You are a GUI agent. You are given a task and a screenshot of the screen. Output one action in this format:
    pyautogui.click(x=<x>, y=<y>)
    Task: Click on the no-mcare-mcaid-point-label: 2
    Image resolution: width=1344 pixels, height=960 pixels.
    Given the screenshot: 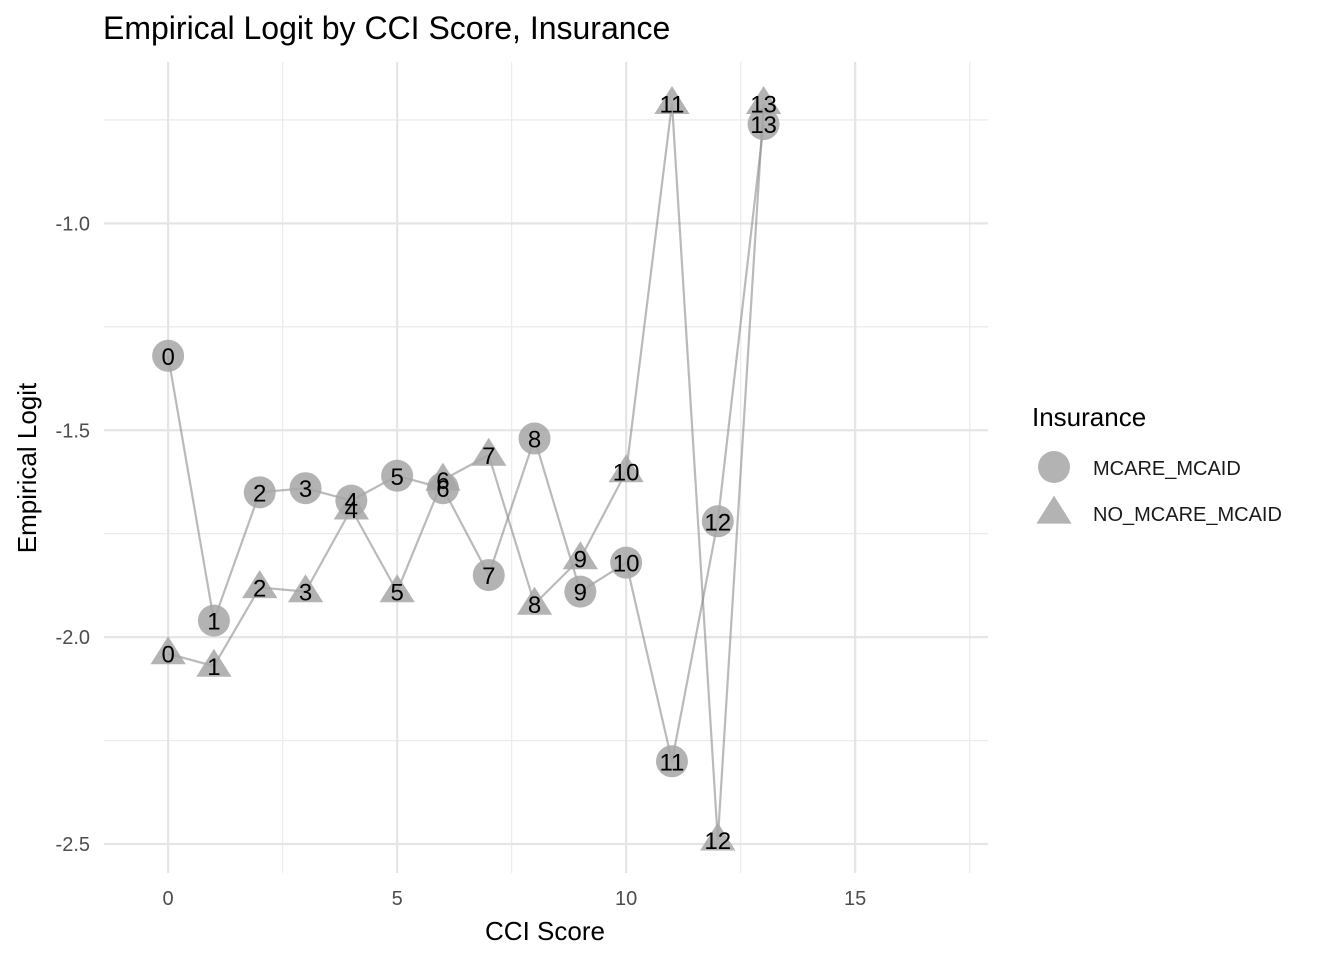 What is the action you would take?
    pyautogui.click(x=259, y=588)
    